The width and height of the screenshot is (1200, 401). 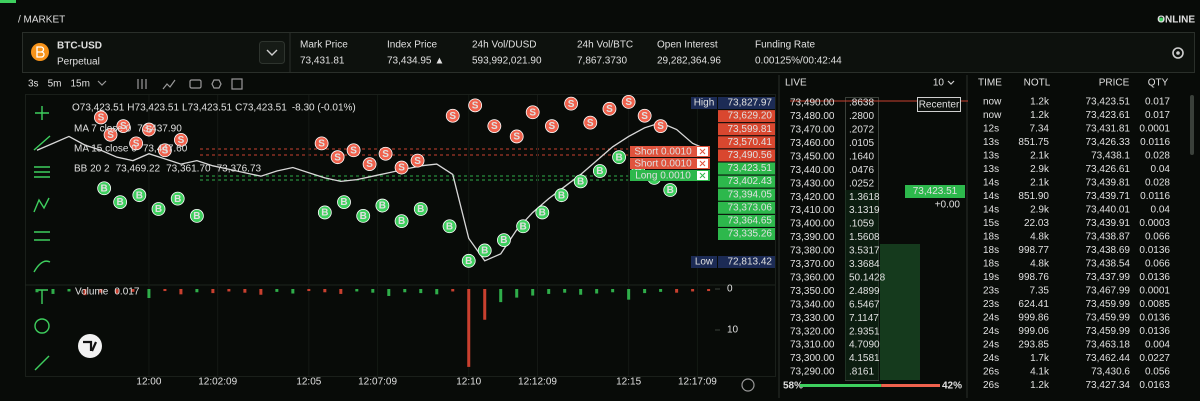 I want to click on ohlc-value: 73,423.51, so click(x=264, y=108).